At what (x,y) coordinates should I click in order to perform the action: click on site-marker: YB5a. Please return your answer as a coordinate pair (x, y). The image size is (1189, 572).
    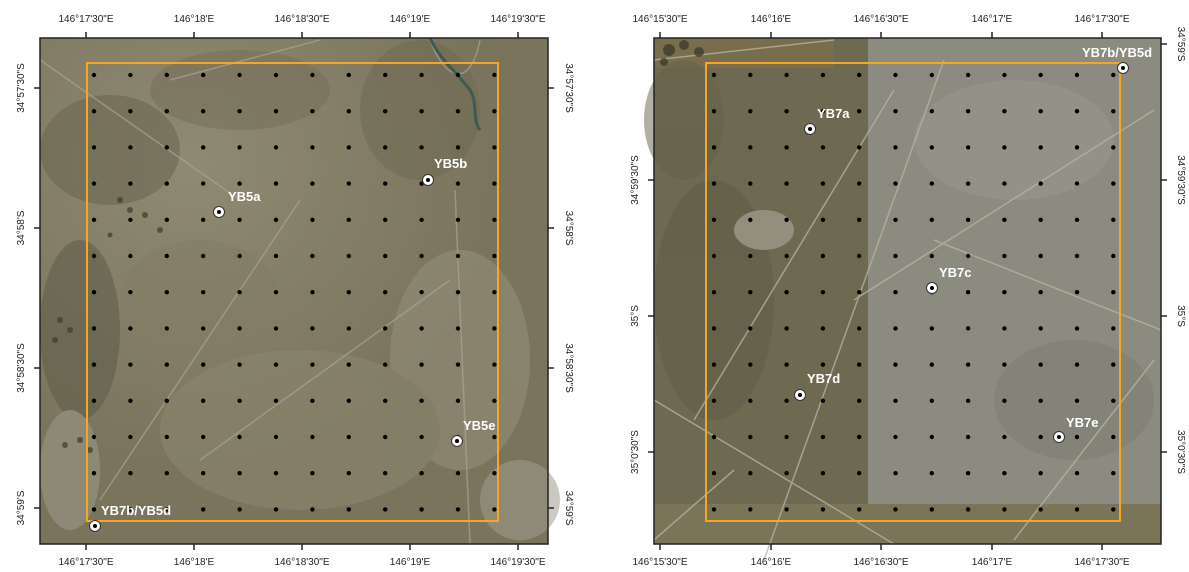
    Looking at the image, I should click on (237, 203).